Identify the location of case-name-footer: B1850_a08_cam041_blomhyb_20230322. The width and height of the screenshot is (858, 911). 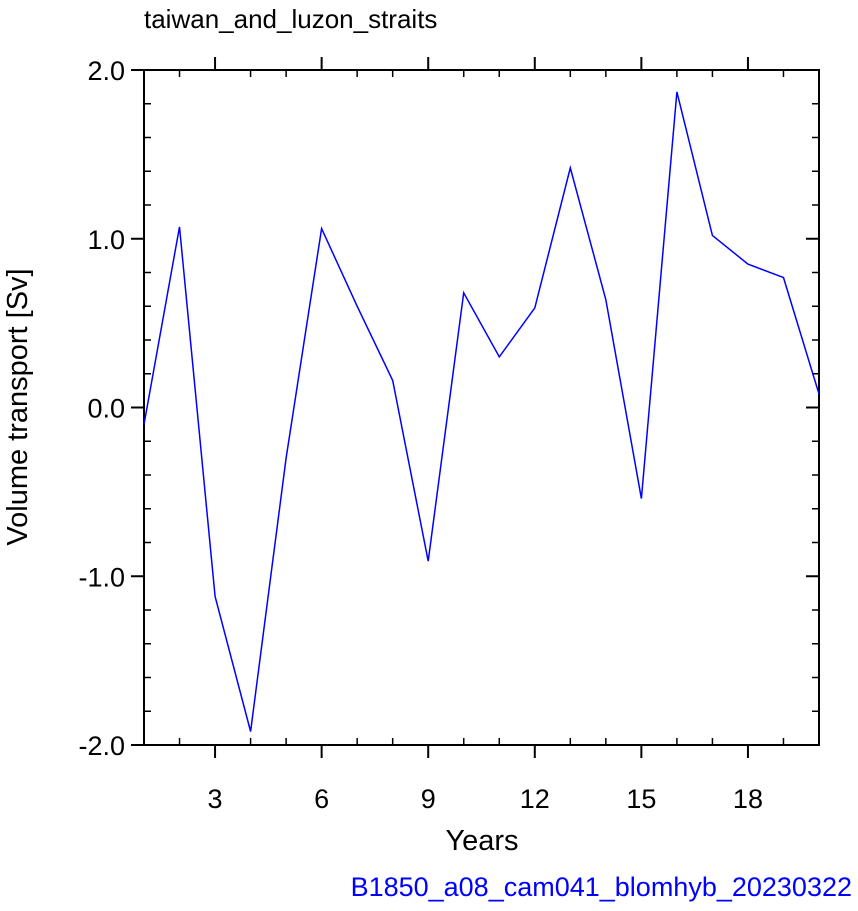
(601, 887).